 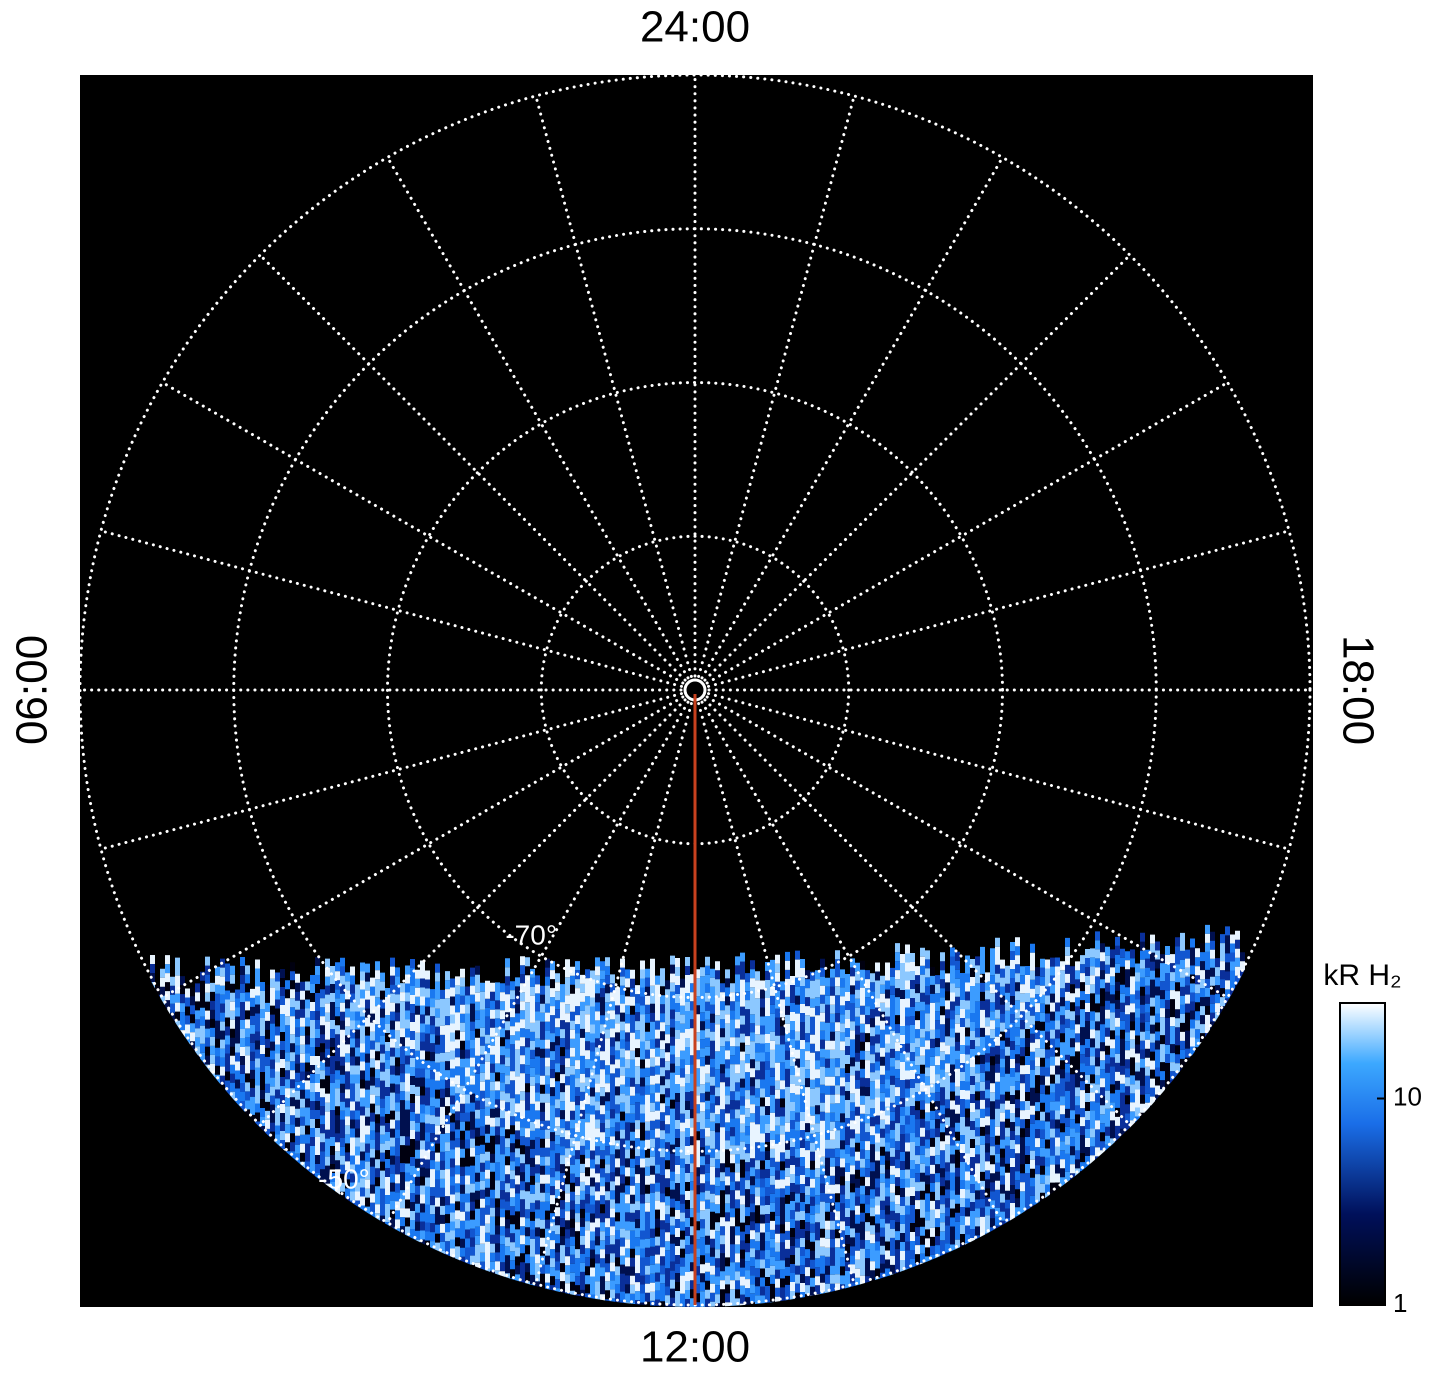 I want to click on latitude-label: -50°, so click(x=344, y=1178).